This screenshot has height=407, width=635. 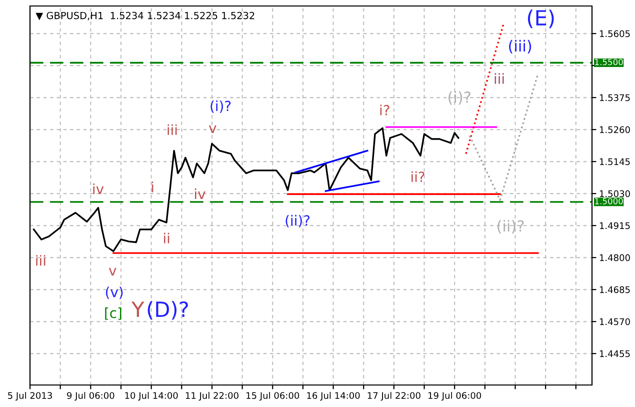 I want to click on y-tick-label: 1.5030, so click(x=615, y=194).